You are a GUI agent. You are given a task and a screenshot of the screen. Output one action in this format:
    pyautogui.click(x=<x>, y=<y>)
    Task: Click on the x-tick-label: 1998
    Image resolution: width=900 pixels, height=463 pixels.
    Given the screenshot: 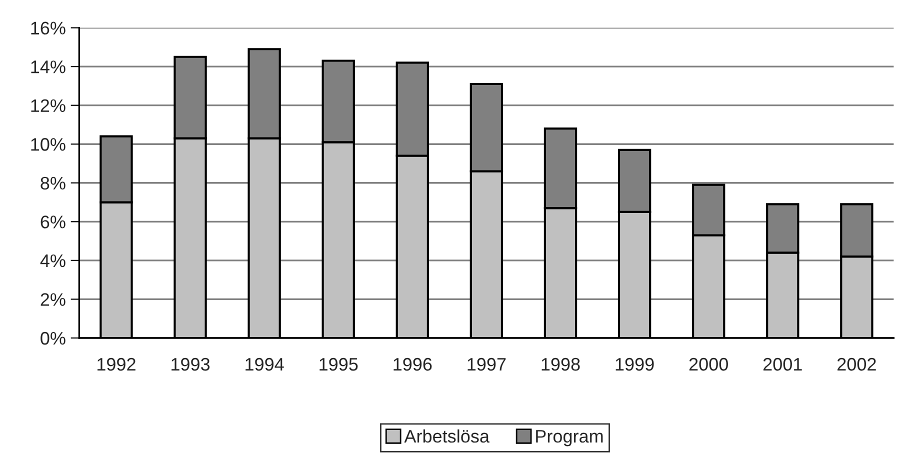 What is the action you would take?
    pyautogui.click(x=561, y=364)
    